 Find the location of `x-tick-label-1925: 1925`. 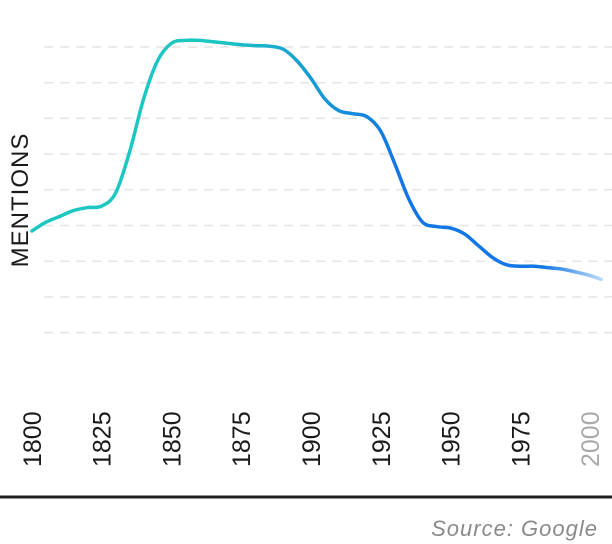

x-tick-label-1925: 1925 is located at coordinates (382, 439).